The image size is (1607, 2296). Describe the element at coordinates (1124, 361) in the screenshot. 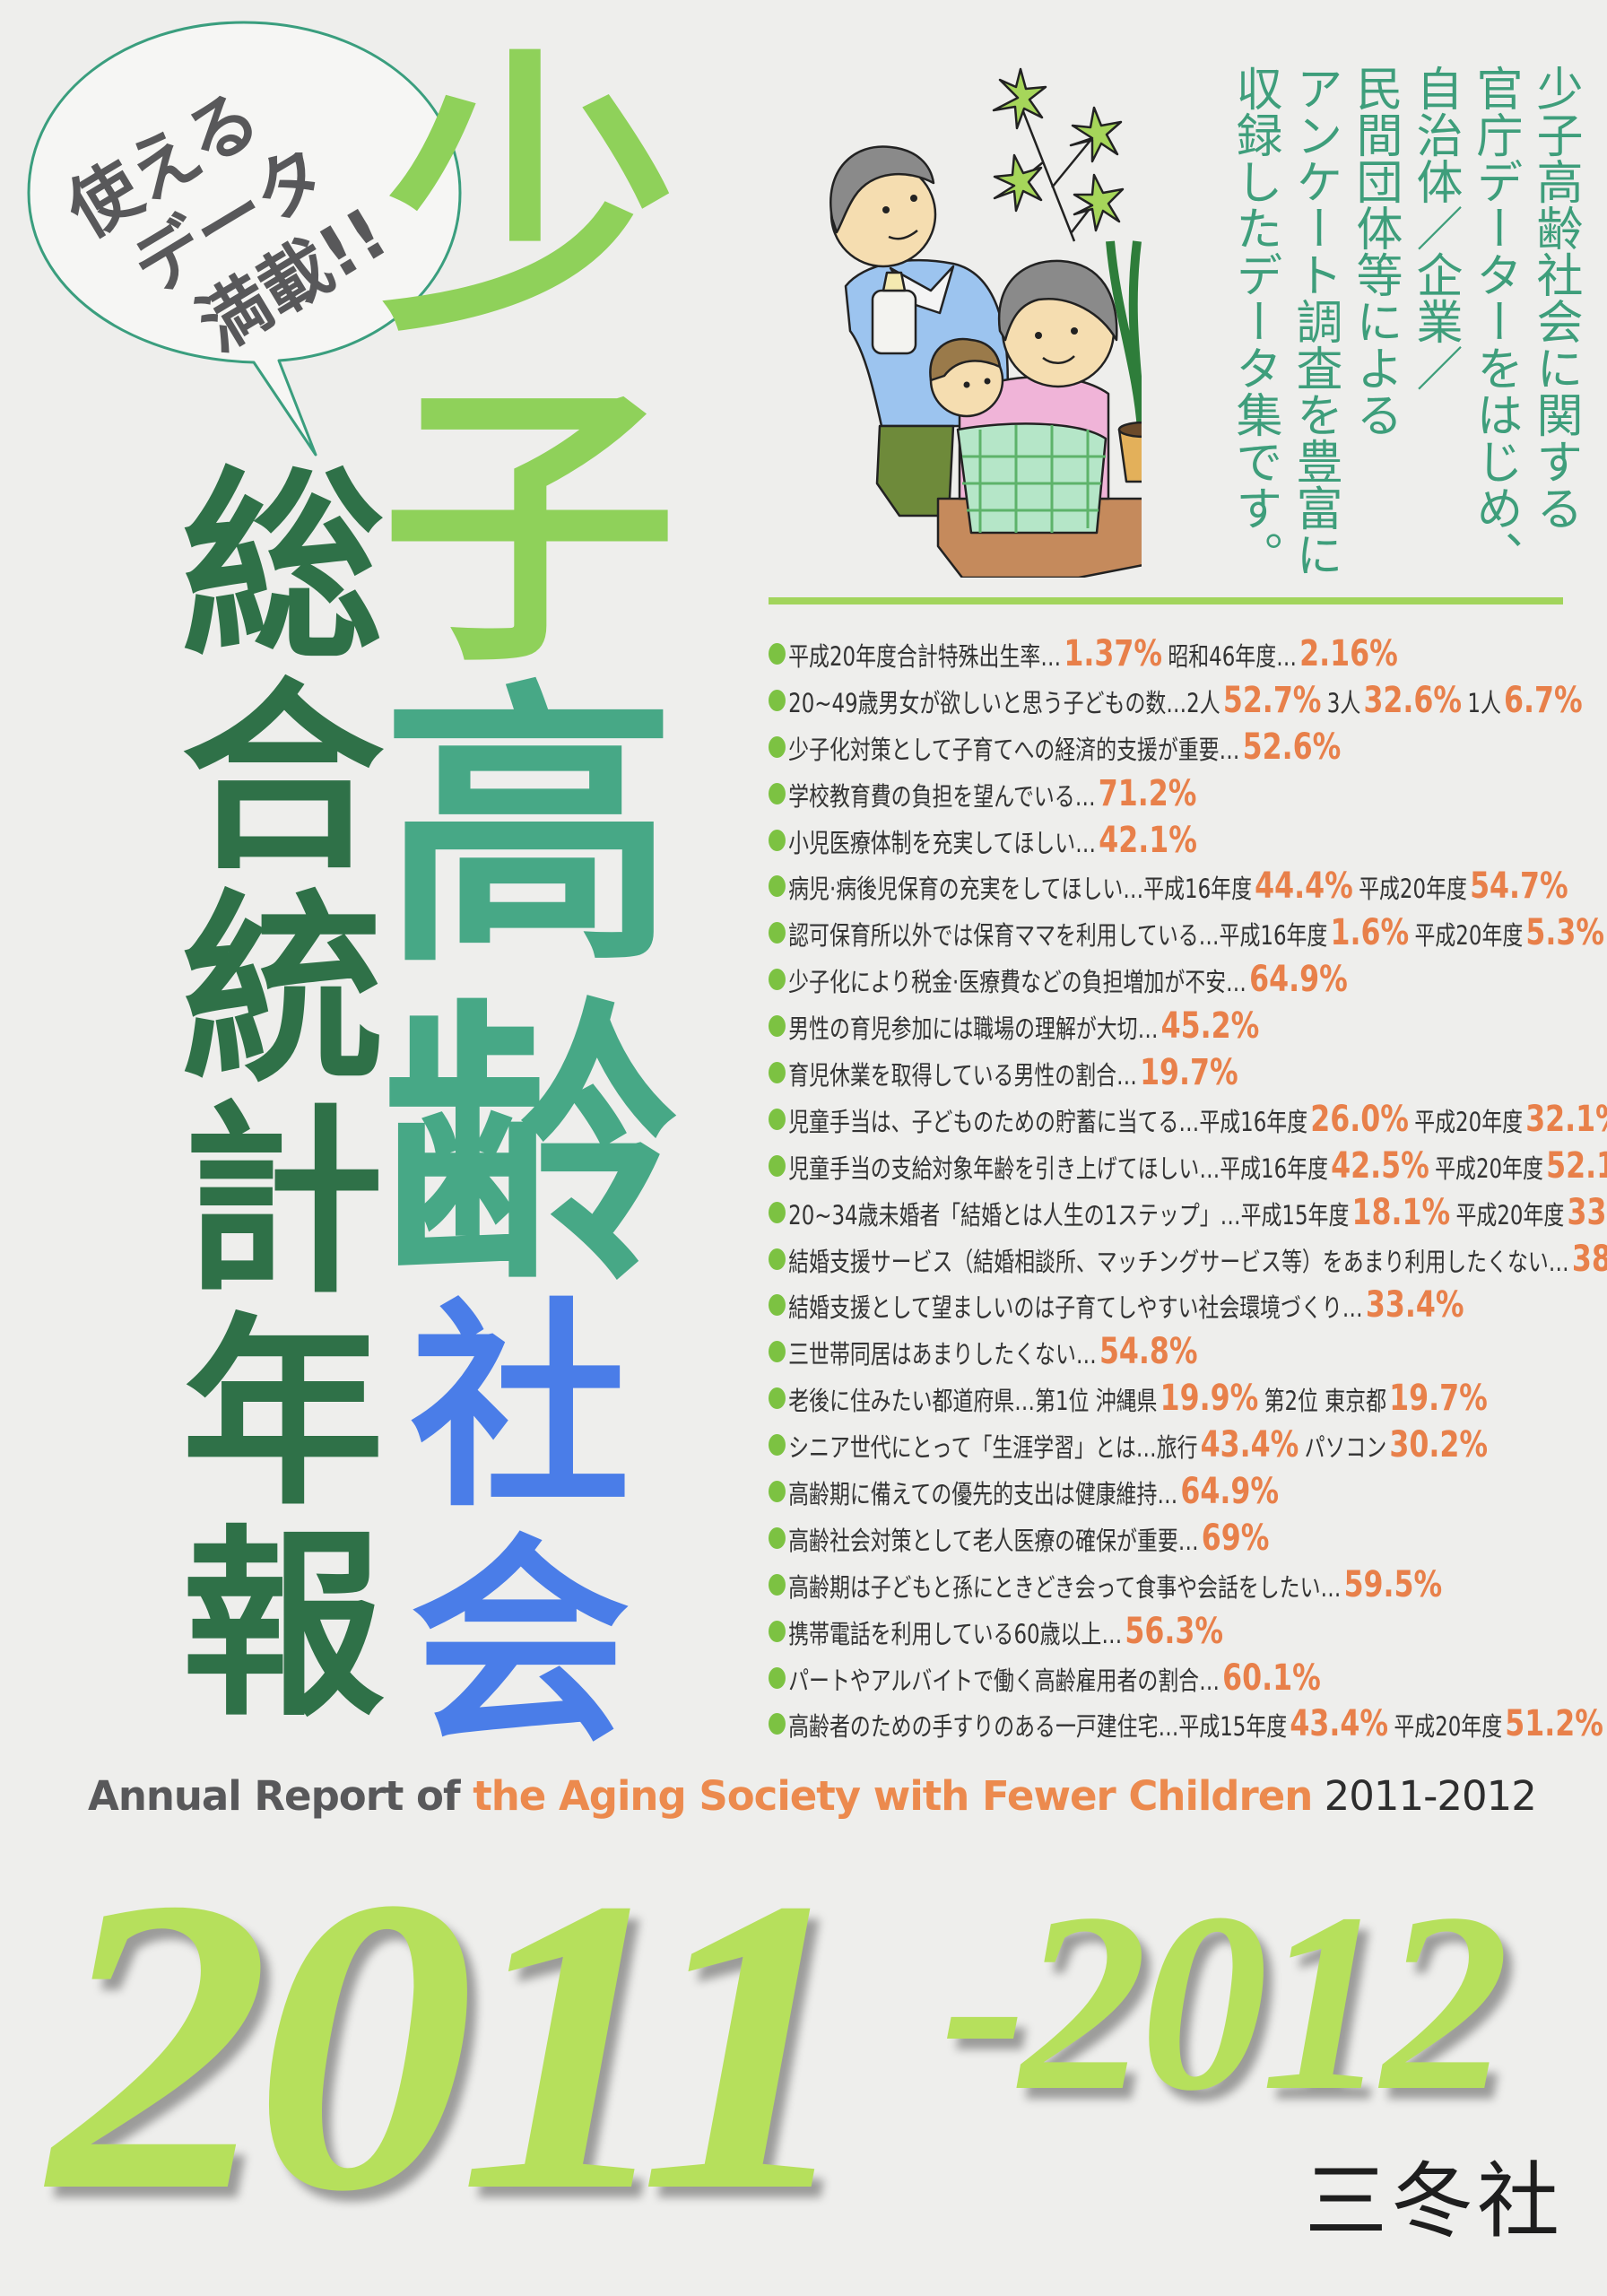

I see `potted-plant-icon` at that location.